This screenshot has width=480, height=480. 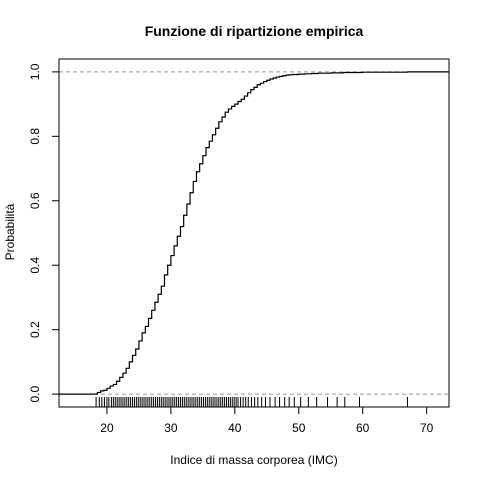 I want to click on x-tick-label-5: 70, so click(x=427, y=428).